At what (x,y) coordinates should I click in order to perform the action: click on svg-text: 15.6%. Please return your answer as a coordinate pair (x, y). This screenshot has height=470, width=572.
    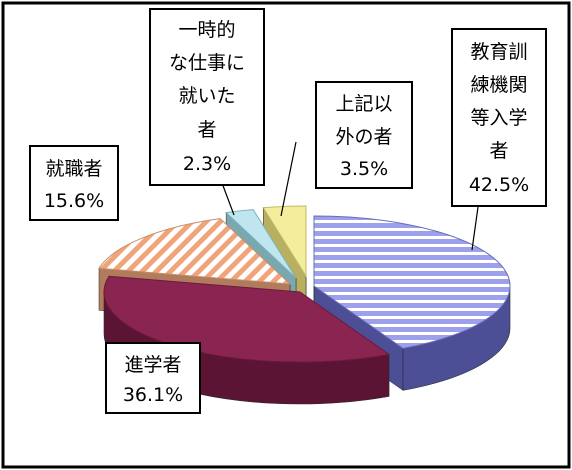
    Looking at the image, I should click on (74, 201).